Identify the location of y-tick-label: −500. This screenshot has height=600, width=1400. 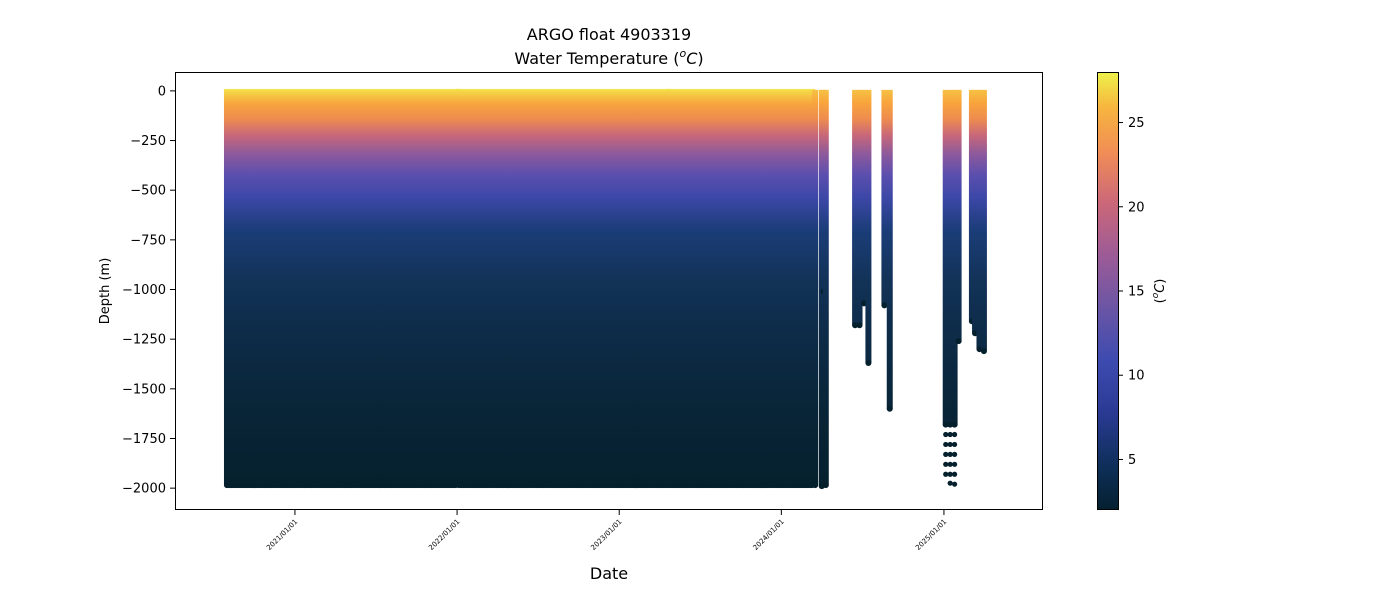
(148, 191).